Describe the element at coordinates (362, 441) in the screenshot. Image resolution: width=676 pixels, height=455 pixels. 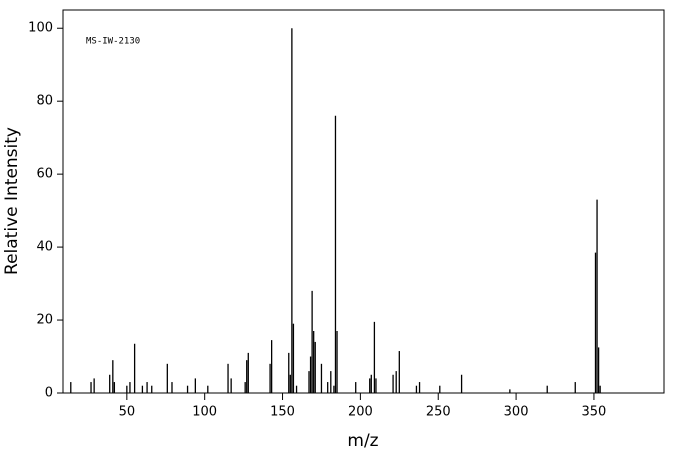
I see `x-axis-label: m/z` at that location.